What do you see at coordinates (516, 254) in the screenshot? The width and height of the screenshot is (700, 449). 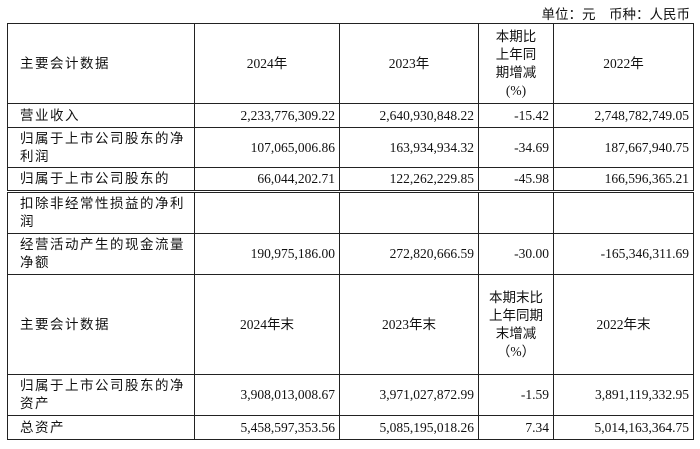 I see `value-cell: -30.00` at bounding box center [516, 254].